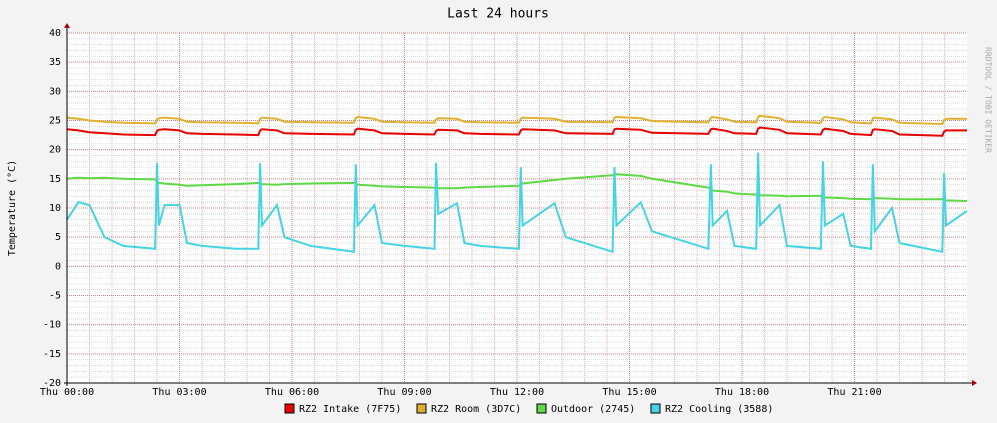  What do you see at coordinates (58, 237) in the screenshot?
I see `y-tick-label: 5` at bounding box center [58, 237].